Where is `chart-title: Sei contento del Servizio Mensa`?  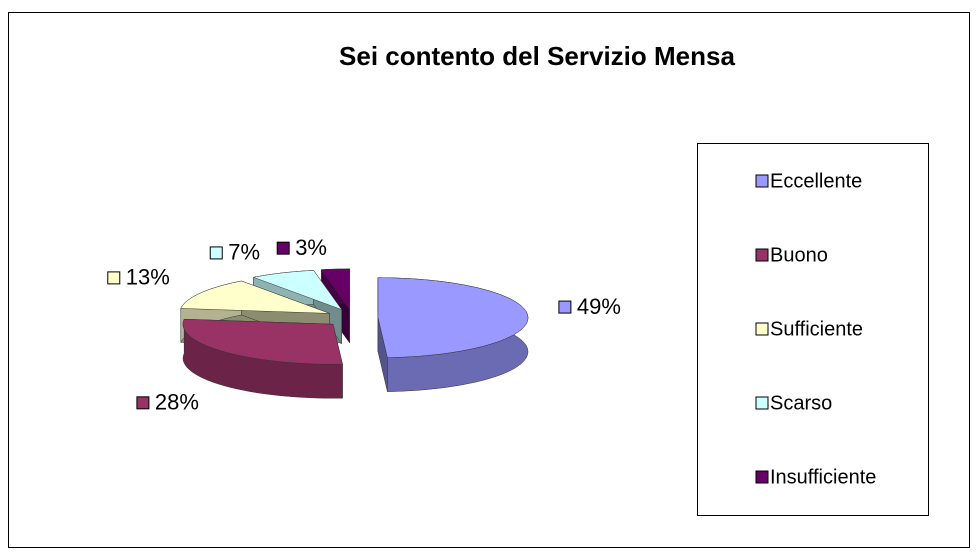
chart-title: Sei contento del Servizio Mensa is located at coordinates (537, 56).